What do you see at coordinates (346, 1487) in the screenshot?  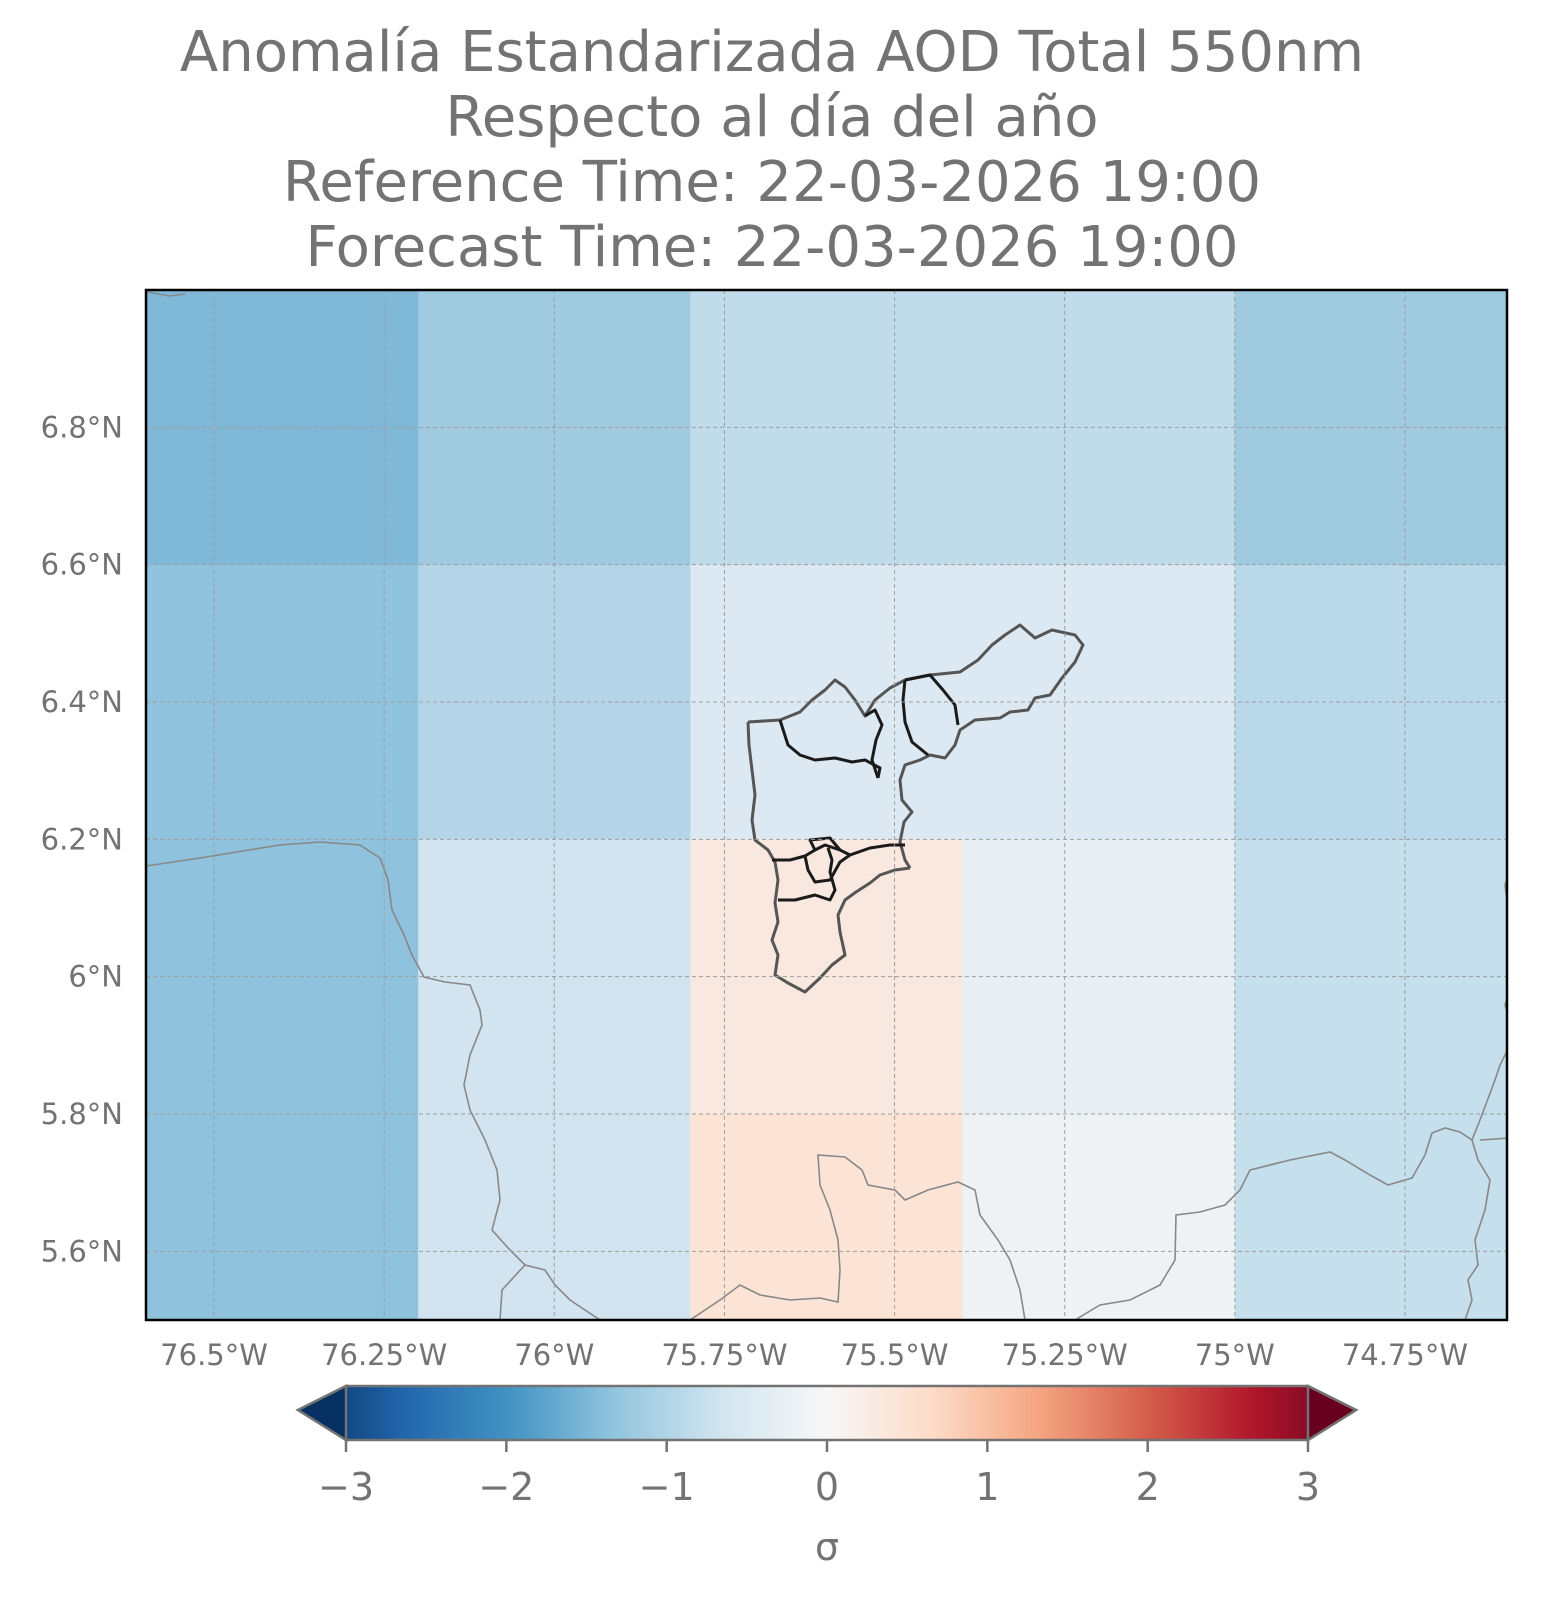 I see `colorbar-tick-label: −3` at bounding box center [346, 1487].